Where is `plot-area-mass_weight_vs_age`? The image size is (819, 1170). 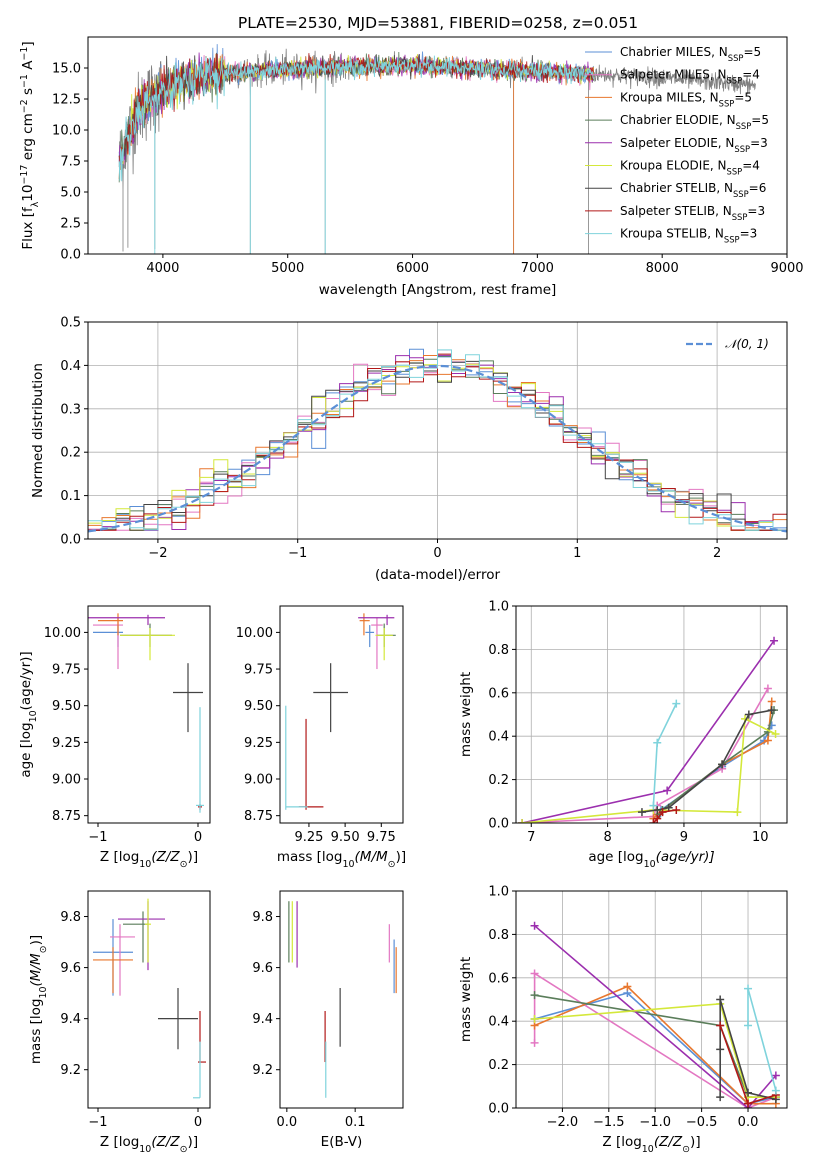
plot-area-mass_weight_vs_age is located at coordinates (649, 729).